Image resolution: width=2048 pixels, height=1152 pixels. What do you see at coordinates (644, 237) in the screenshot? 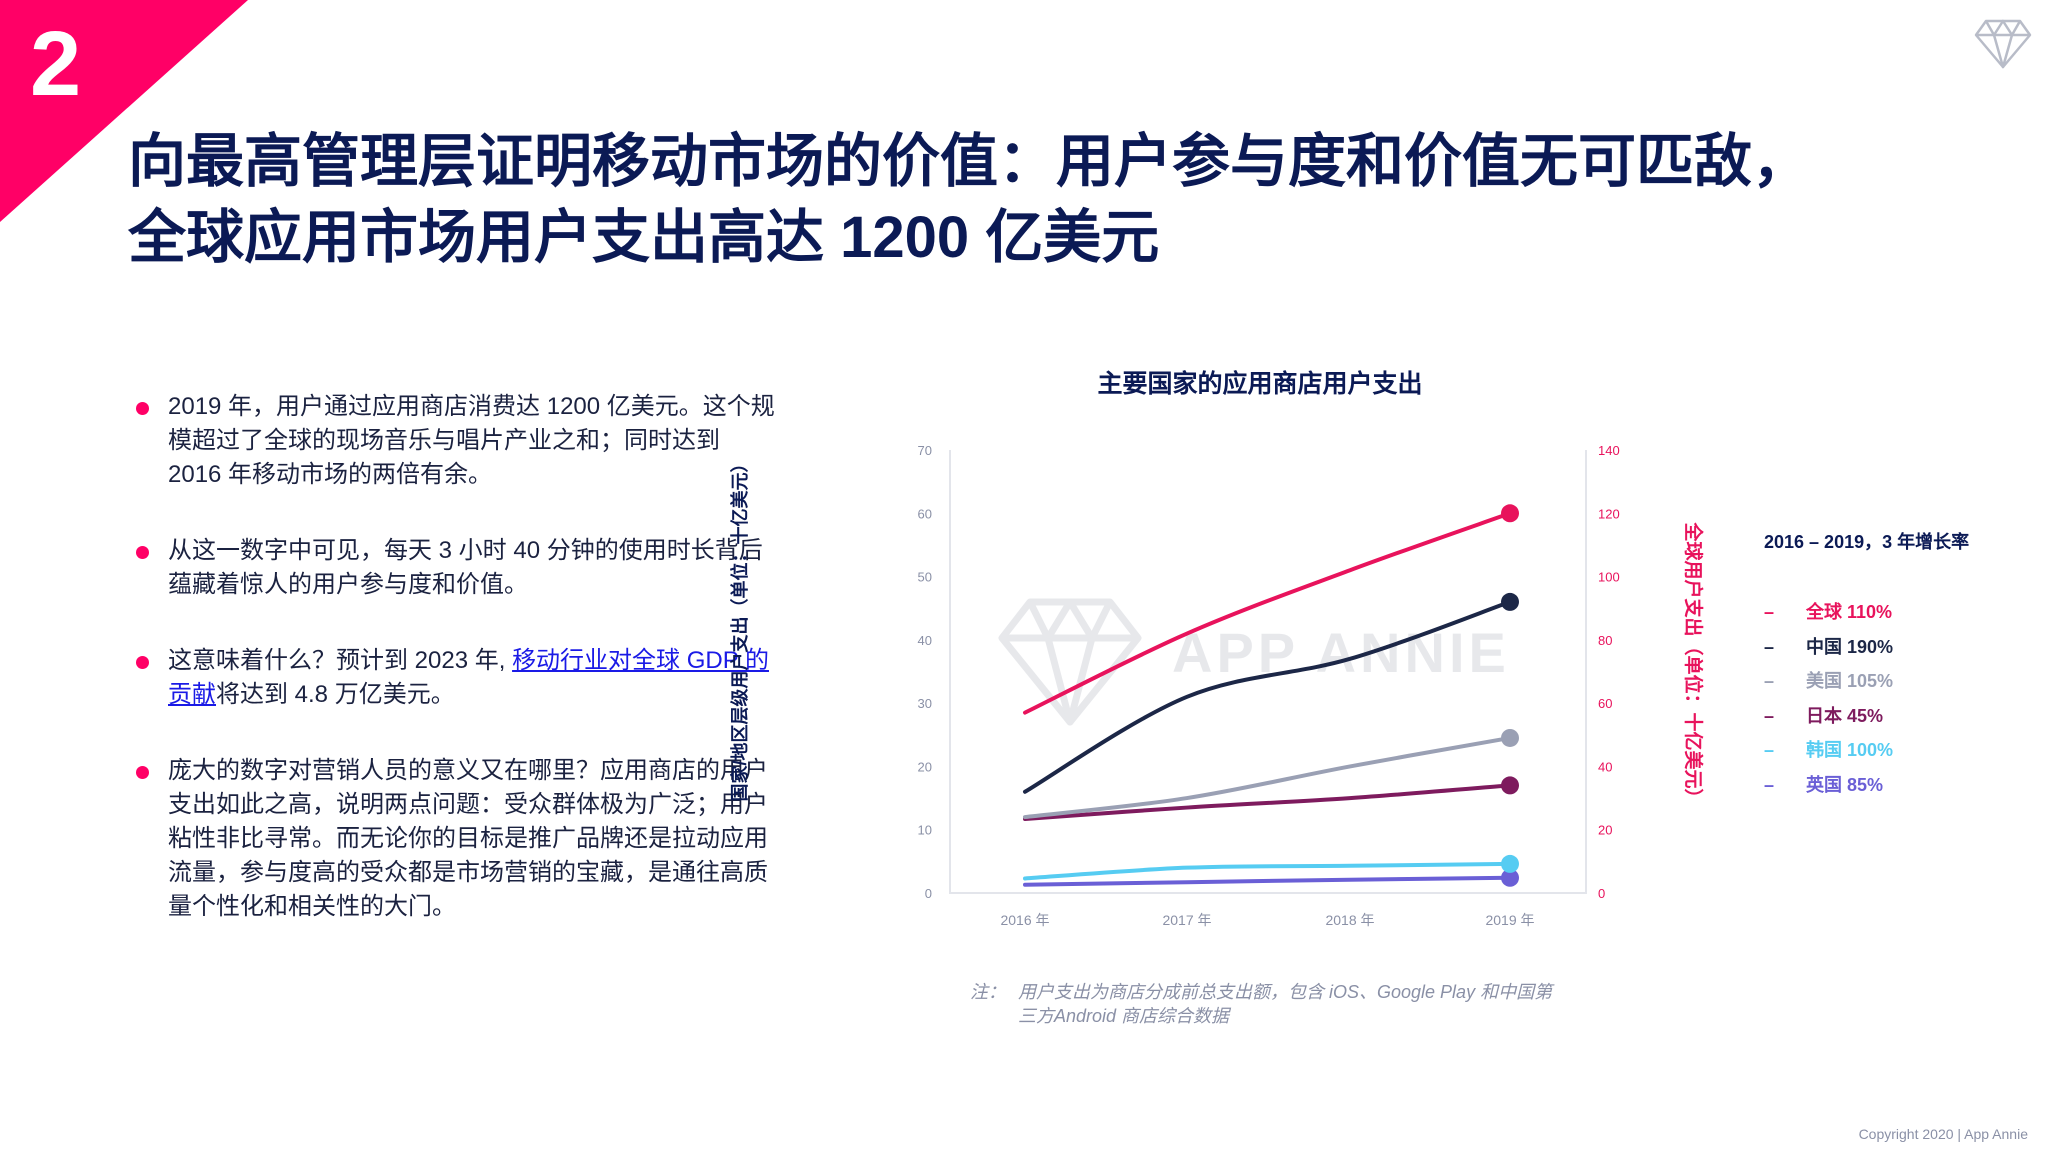
I see `title-line-2: 全球应用市场用户支出高达 1200 亿美元` at bounding box center [644, 237].